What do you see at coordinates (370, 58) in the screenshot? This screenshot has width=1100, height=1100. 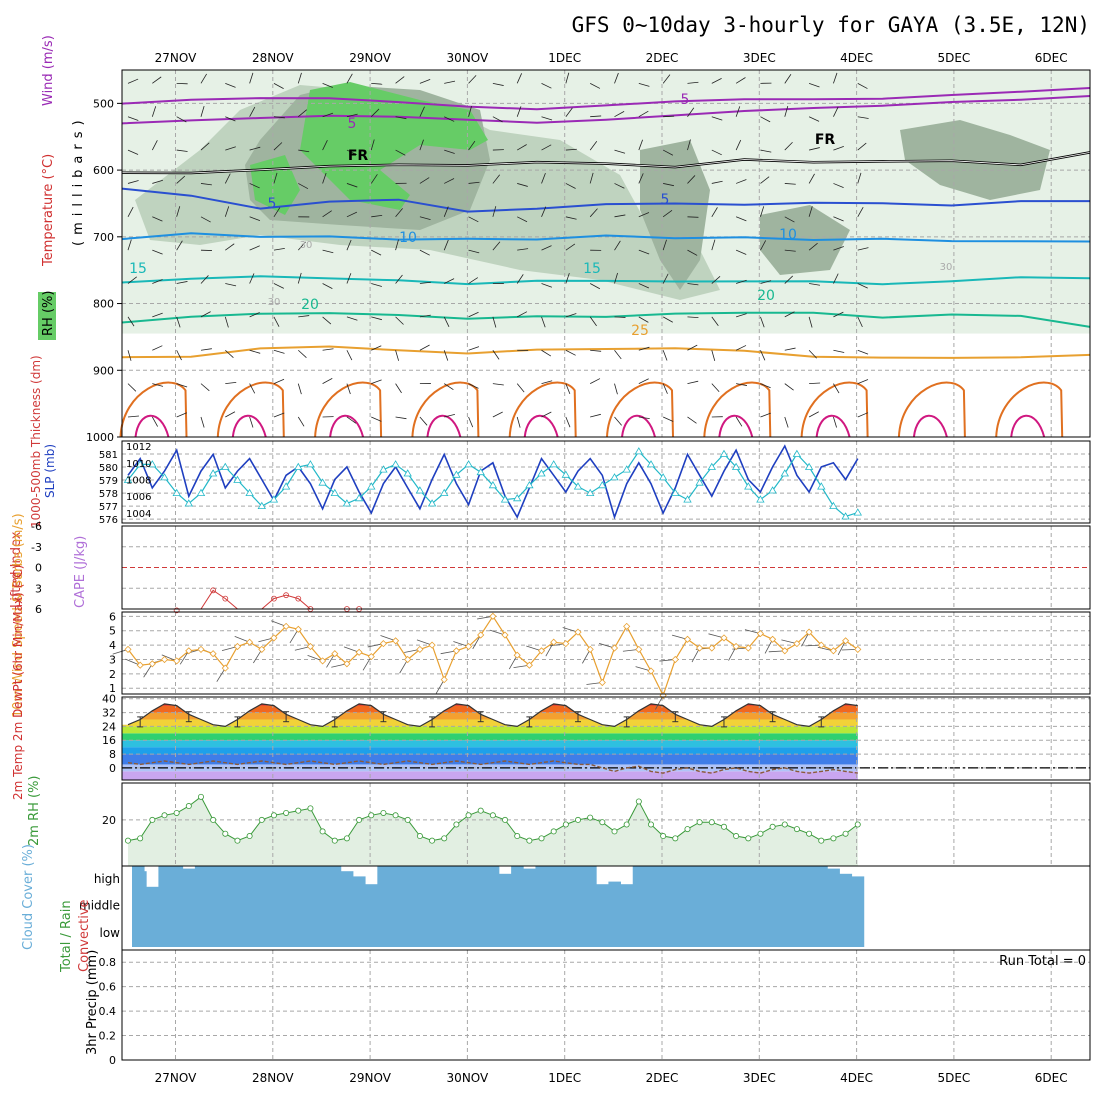 I see `day-label-top: 29NOV` at bounding box center [370, 58].